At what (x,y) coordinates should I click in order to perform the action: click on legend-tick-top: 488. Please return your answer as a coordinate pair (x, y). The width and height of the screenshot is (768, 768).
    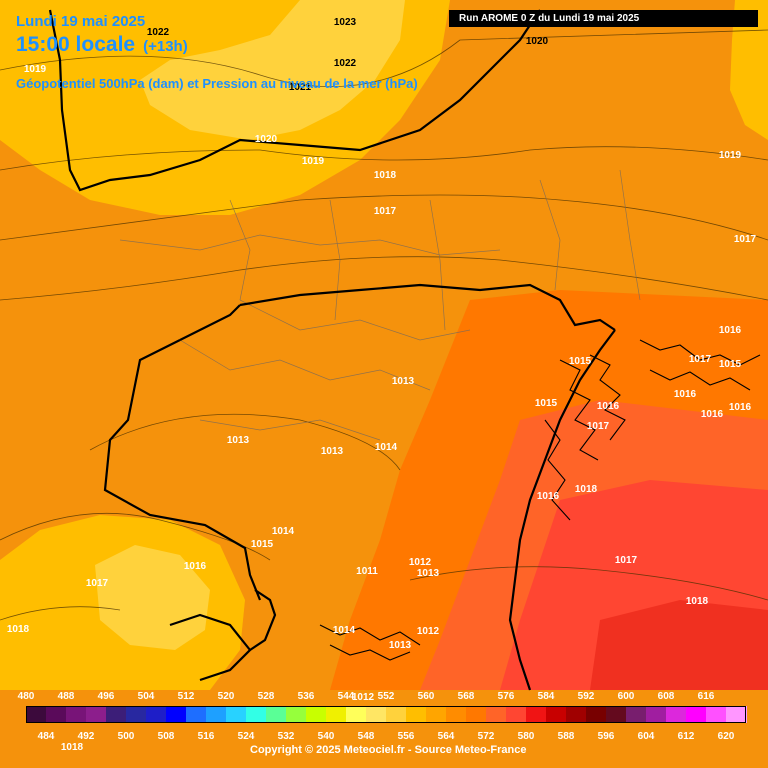
    Looking at the image, I should click on (66, 696).